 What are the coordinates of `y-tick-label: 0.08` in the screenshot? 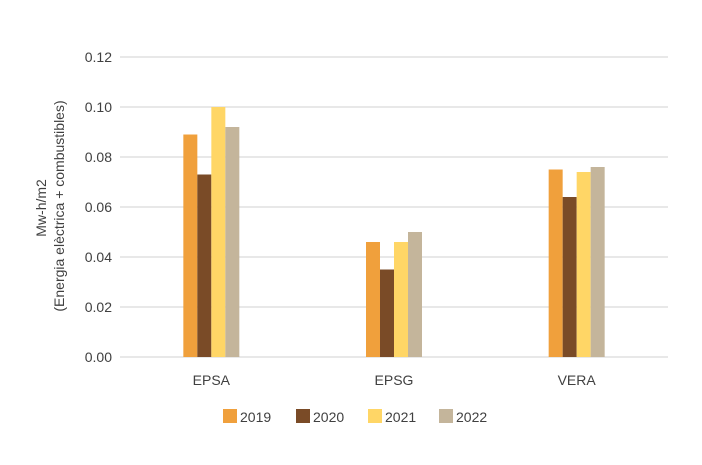 It's located at (98, 157).